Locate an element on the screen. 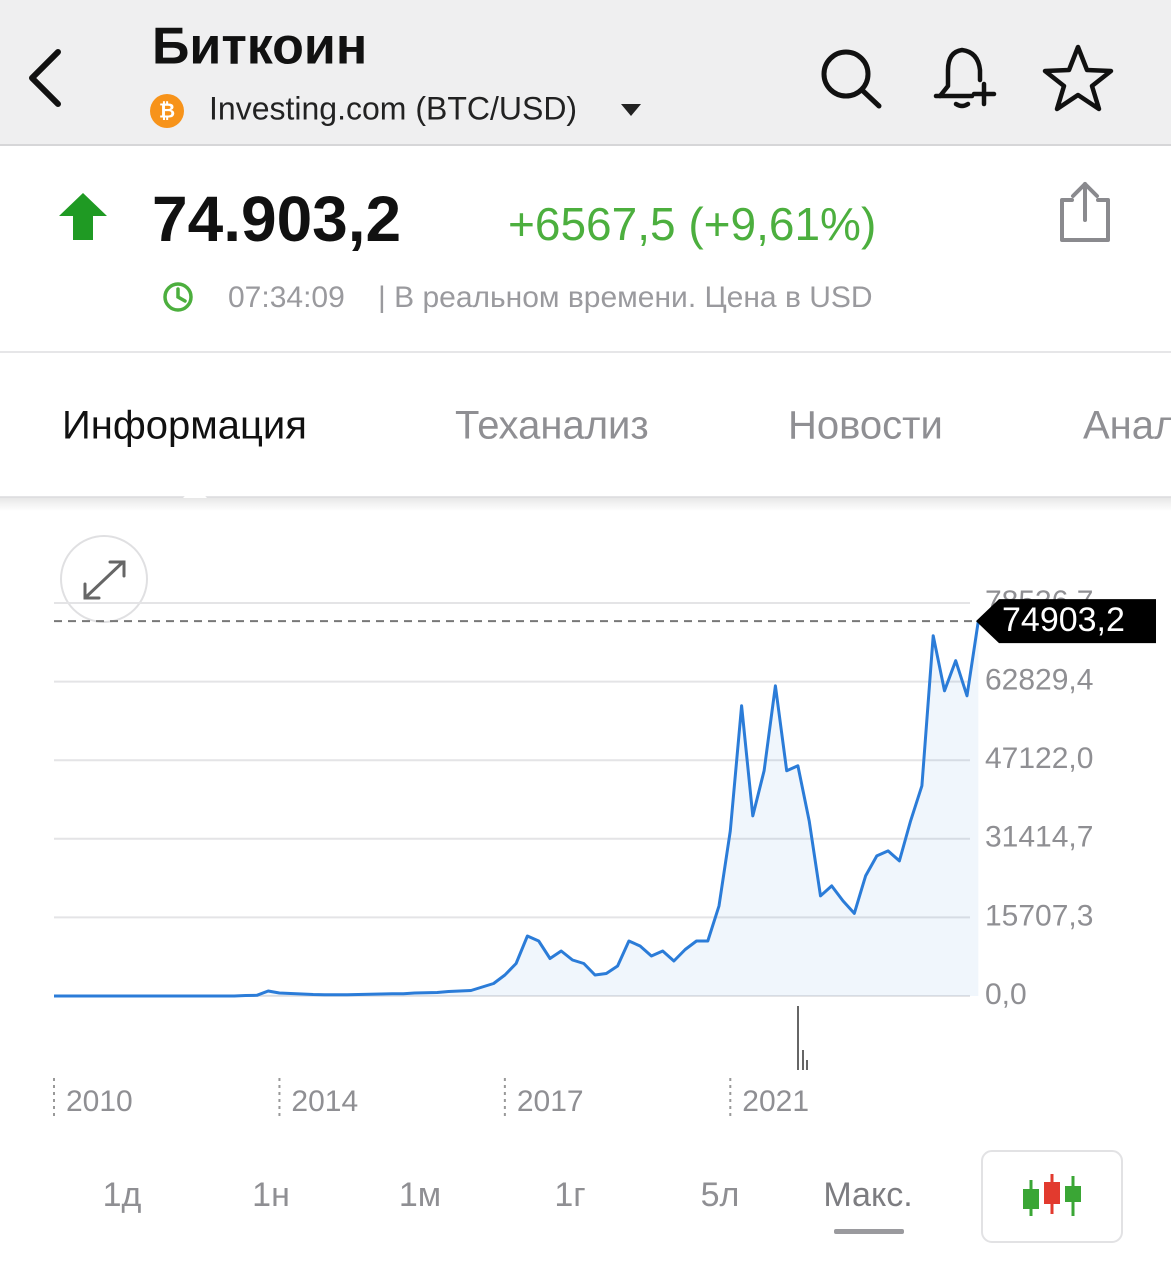 The width and height of the screenshot is (1171, 1280). share-button is located at coordinates (1085, 212).